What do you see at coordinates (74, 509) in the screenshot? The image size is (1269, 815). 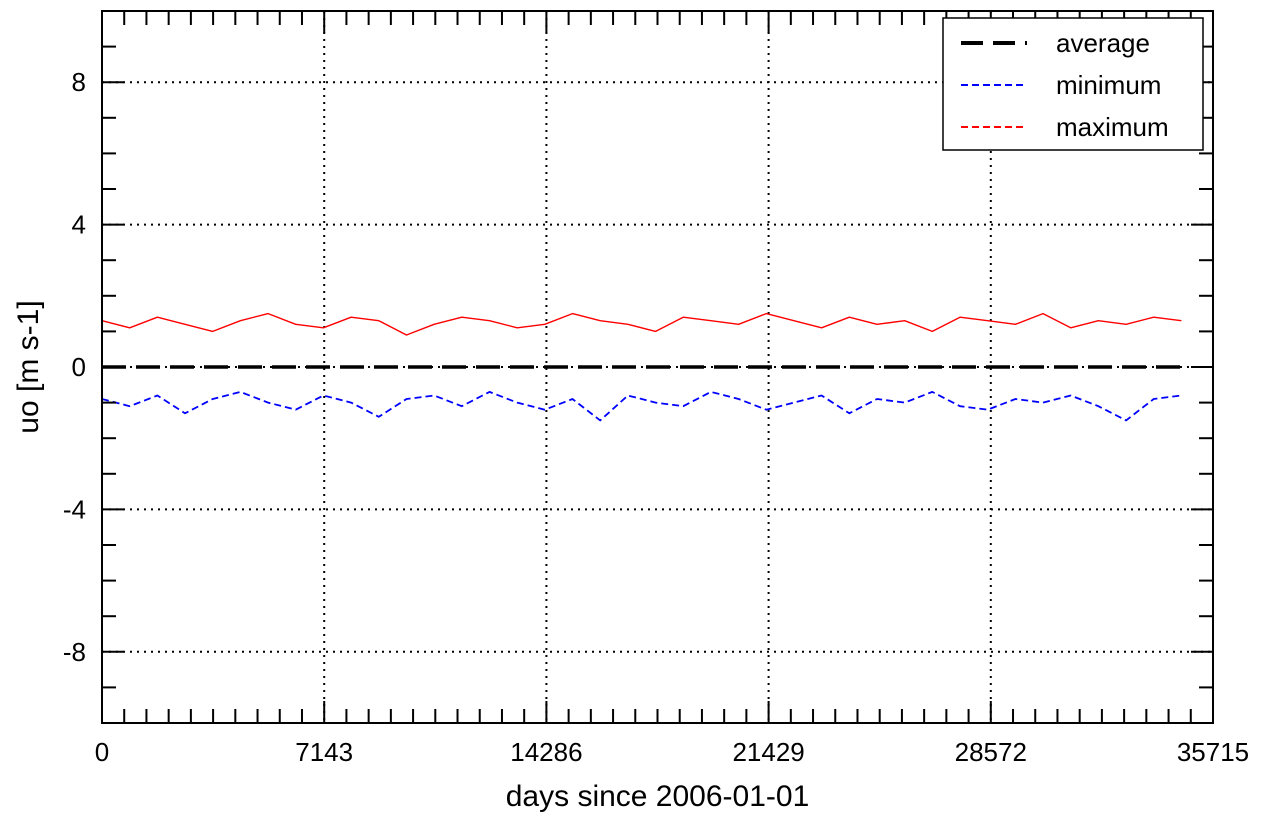 I see `y-tick-label: -4` at bounding box center [74, 509].